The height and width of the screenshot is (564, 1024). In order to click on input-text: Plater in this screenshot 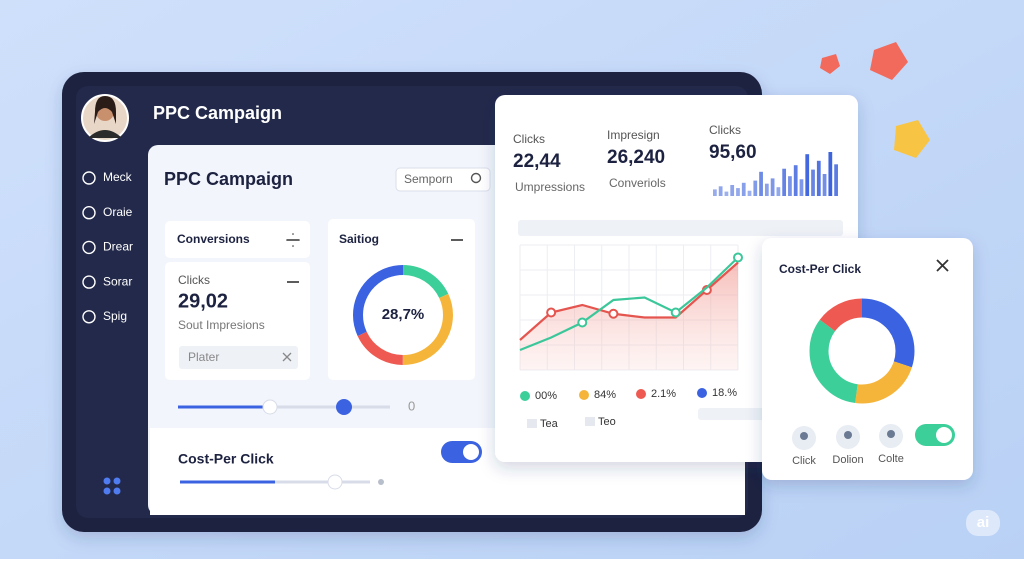, I will do `click(203, 357)`.